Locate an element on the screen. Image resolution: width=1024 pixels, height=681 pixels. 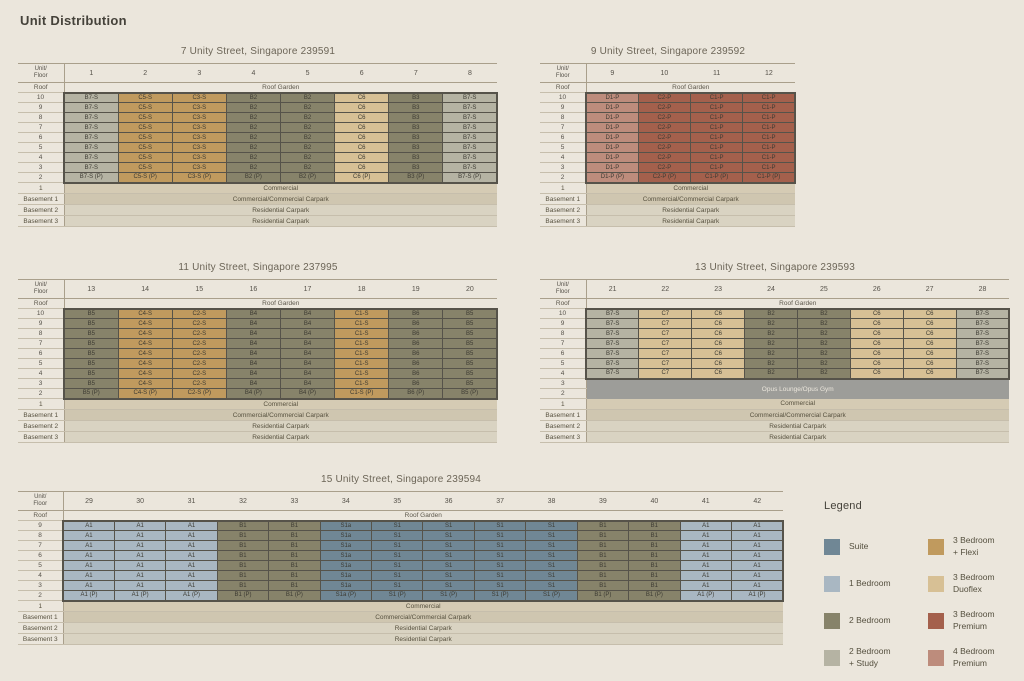
band-row: 1 Commercial is located at coordinates (400, 606).